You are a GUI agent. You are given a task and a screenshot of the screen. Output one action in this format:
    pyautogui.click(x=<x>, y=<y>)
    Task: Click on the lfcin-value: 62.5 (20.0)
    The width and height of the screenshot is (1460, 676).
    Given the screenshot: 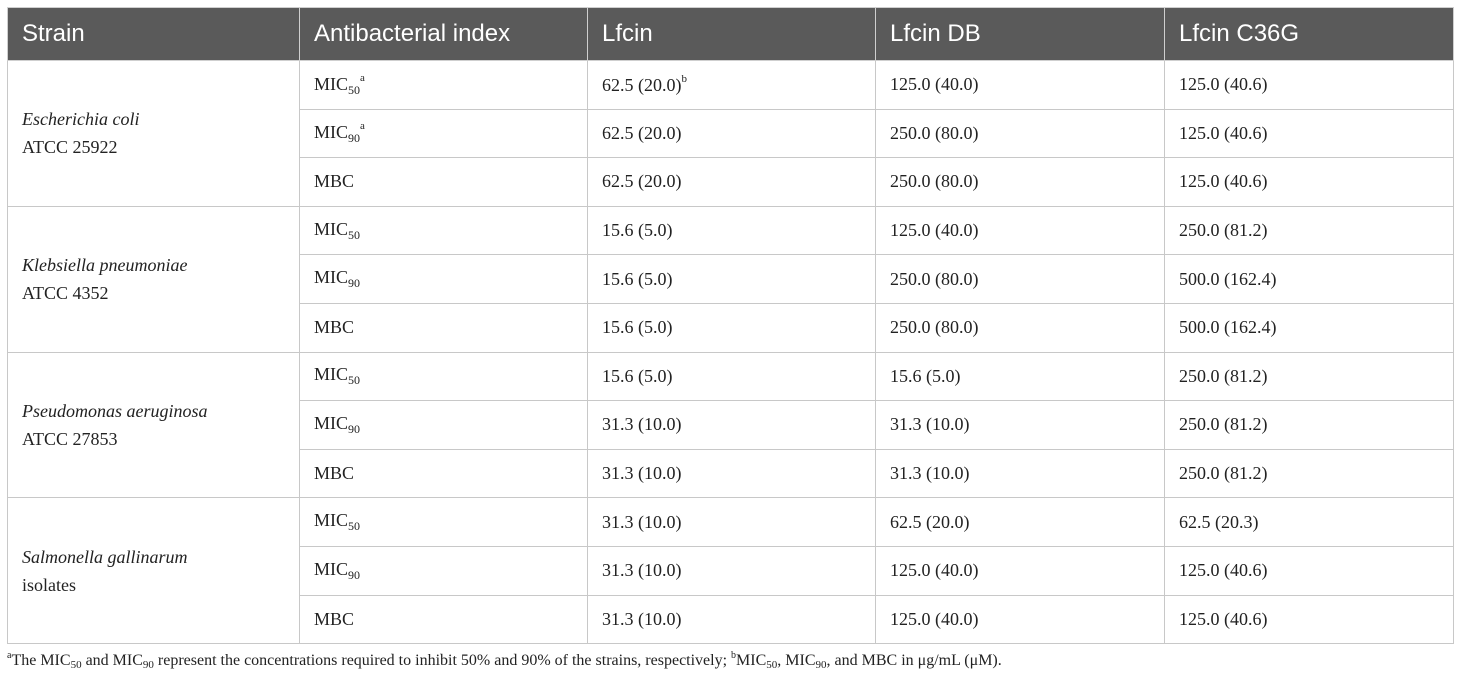 What is the action you would take?
    pyautogui.click(x=642, y=85)
    